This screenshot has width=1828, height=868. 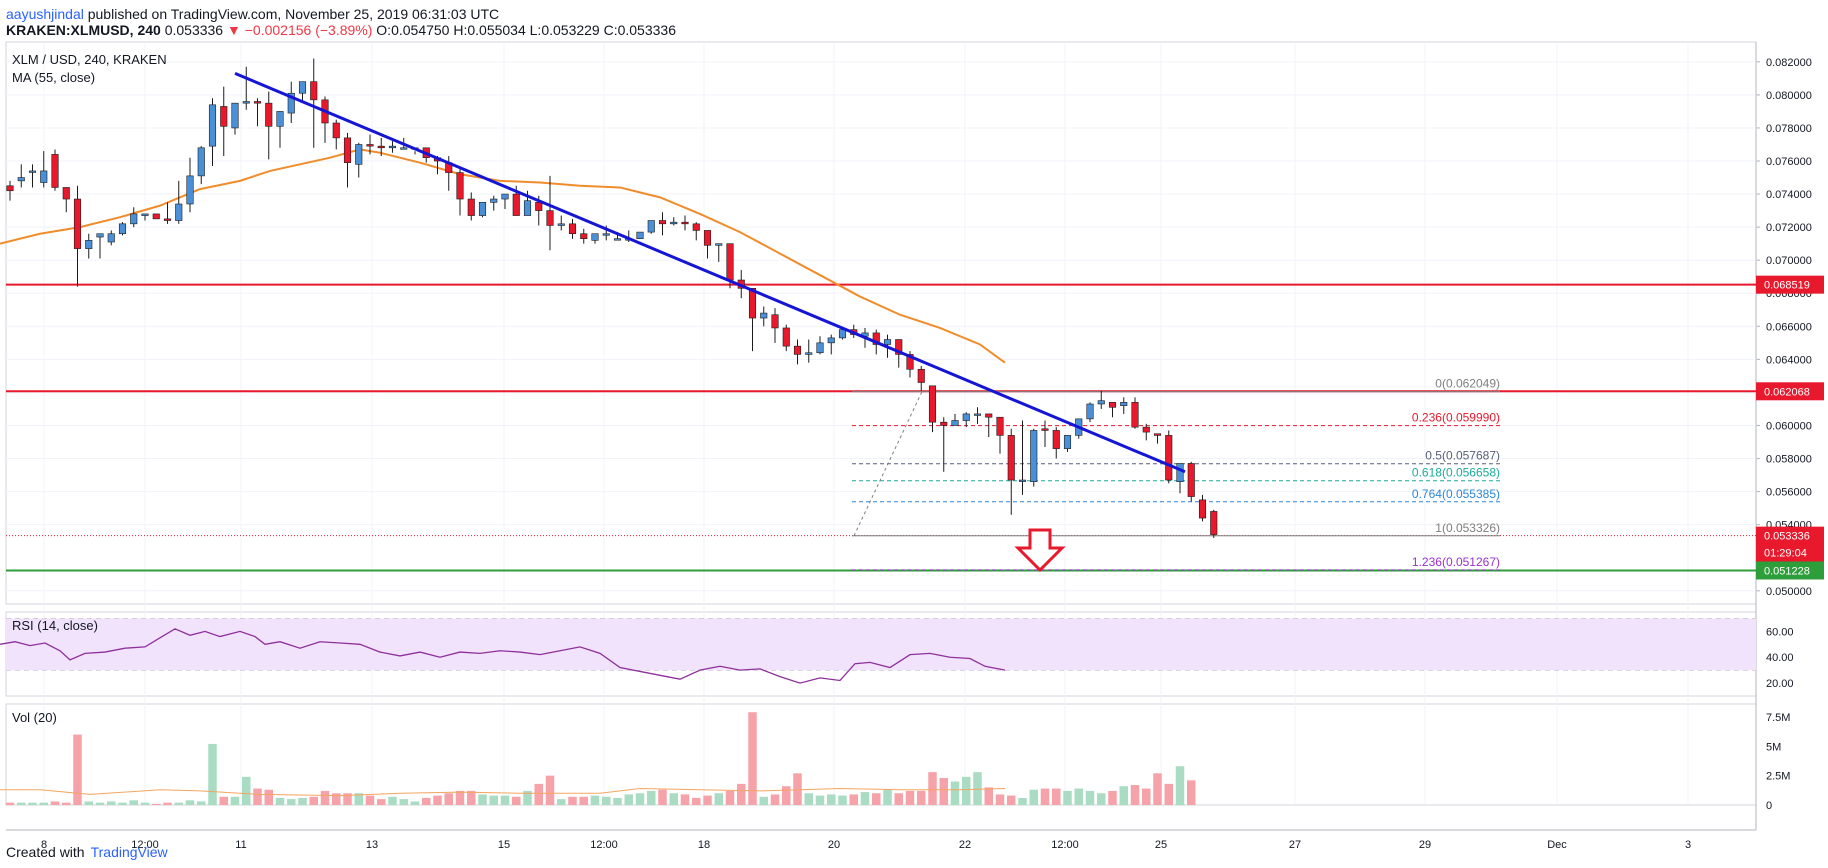 What do you see at coordinates (1787, 392) in the screenshot?
I see `resistance-tag-2: 0.062068` at bounding box center [1787, 392].